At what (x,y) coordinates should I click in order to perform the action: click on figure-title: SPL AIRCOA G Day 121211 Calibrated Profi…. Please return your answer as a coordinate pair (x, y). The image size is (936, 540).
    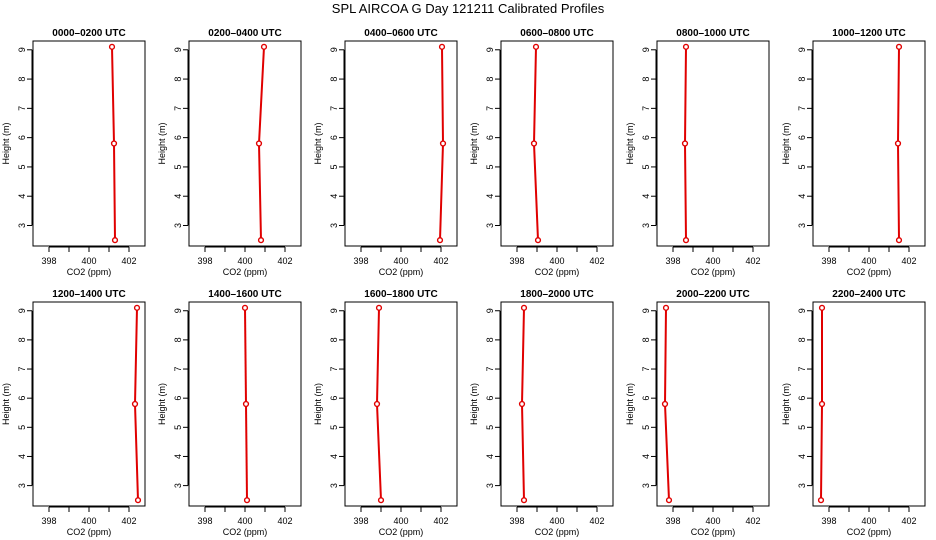
    Looking at the image, I should click on (468, 8).